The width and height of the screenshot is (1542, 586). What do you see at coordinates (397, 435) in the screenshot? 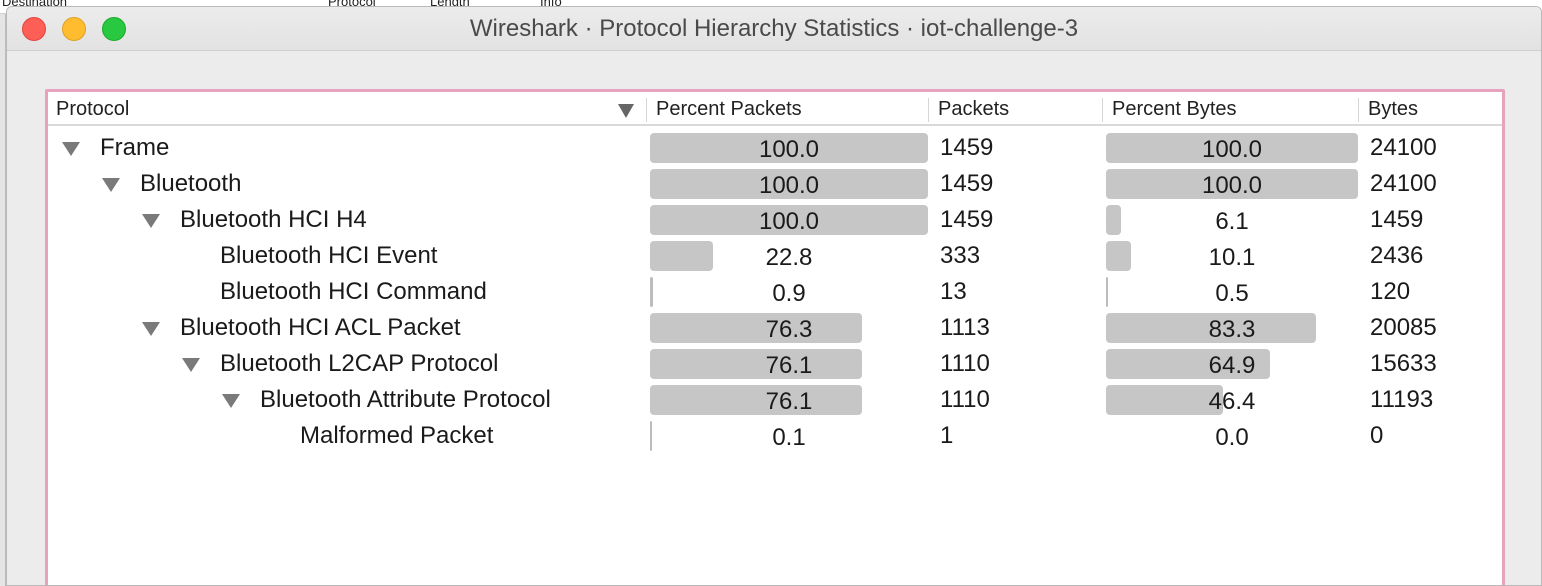
I see `protocol-name: Malformed Packet` at bounding box center [397, 435].